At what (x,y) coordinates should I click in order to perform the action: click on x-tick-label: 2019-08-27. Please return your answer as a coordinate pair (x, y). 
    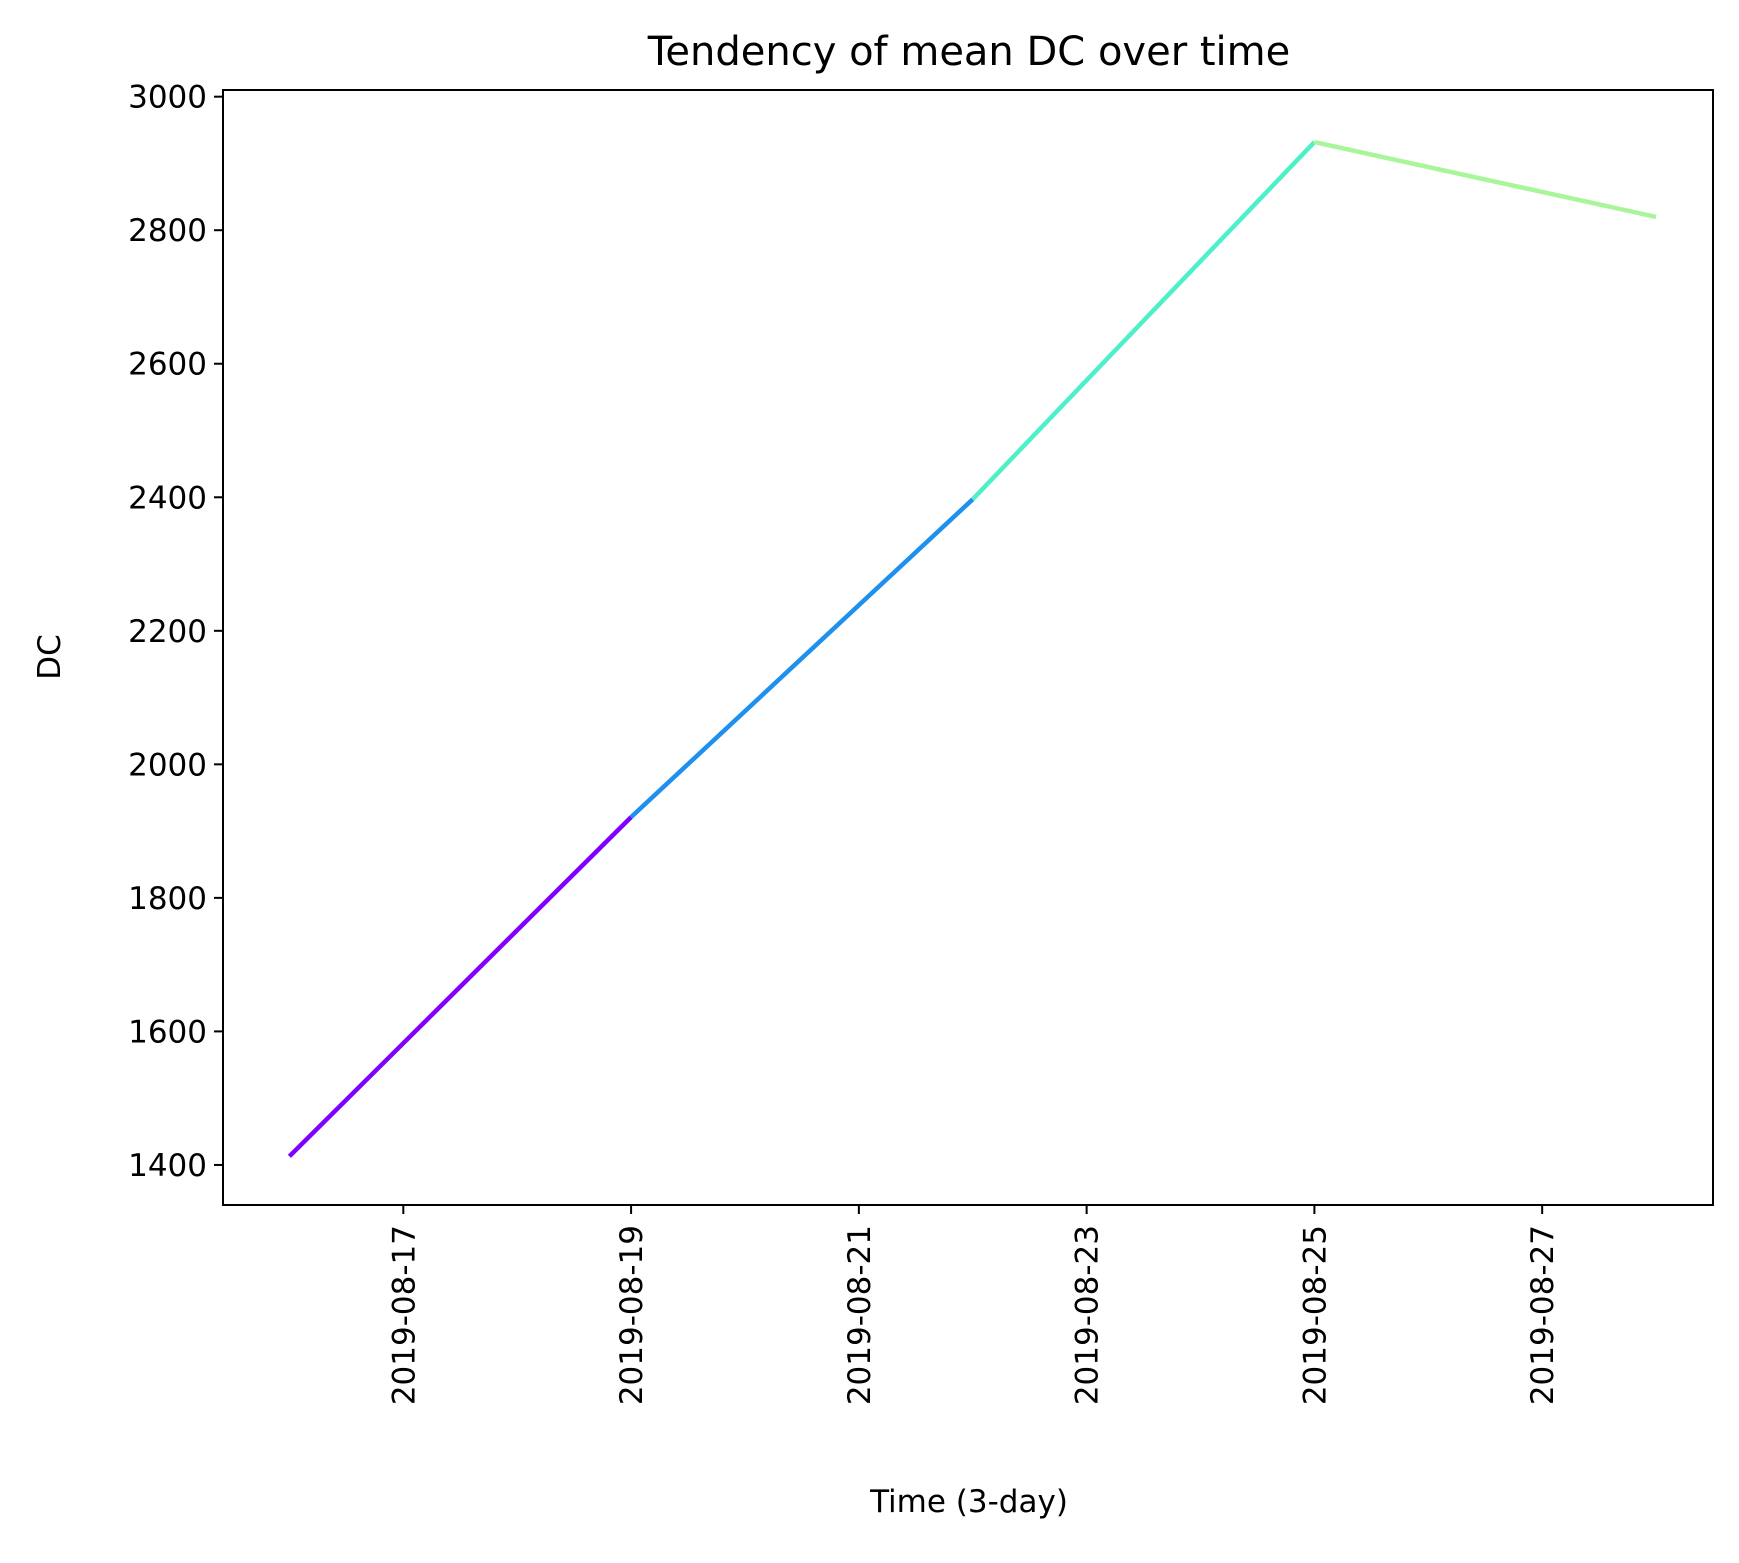
    Looking at the image, I should click on (1543, 1315).